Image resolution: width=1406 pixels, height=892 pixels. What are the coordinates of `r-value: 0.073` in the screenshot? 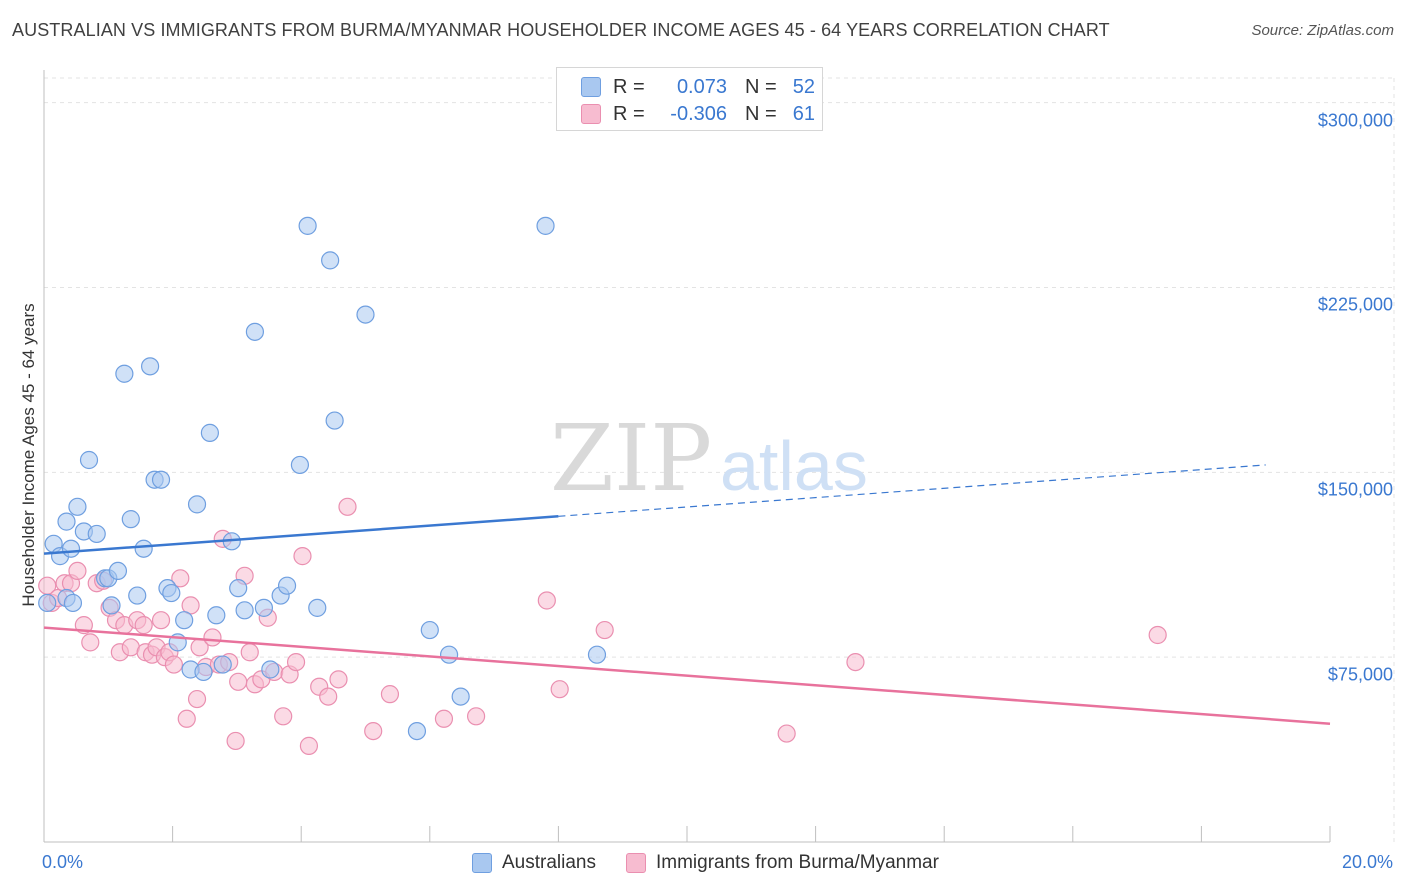 It's located at (701, 86).